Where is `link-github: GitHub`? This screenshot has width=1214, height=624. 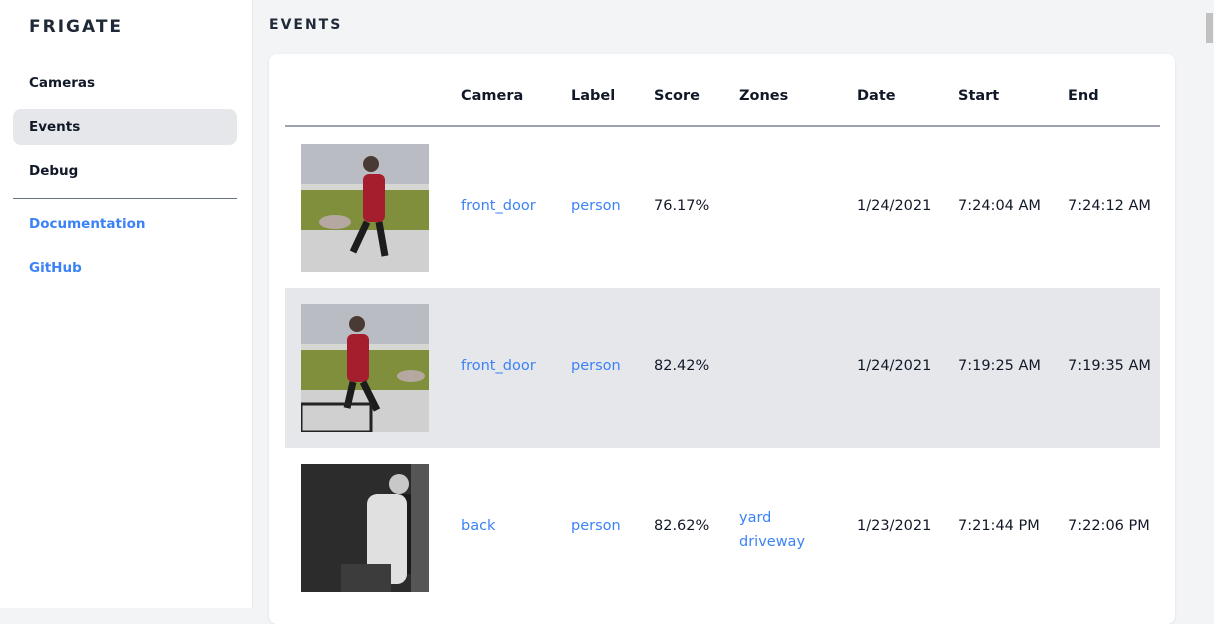 link-github: GitHub is located at coordinates (55, 268).